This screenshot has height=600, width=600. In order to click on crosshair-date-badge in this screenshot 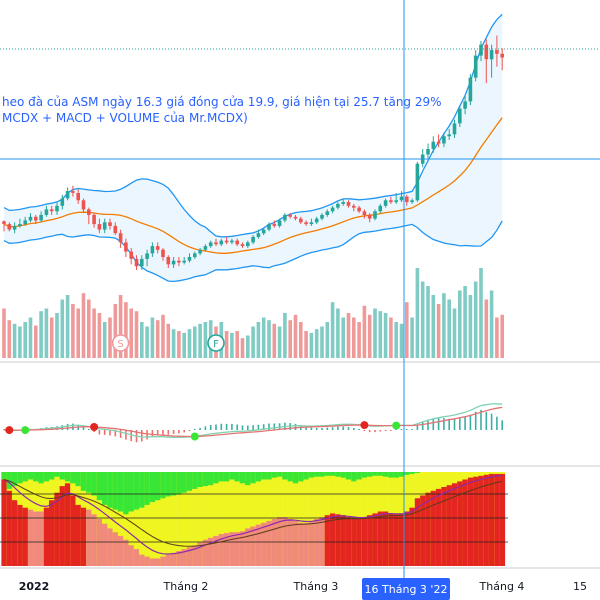, I will do `click(406, 589)`.